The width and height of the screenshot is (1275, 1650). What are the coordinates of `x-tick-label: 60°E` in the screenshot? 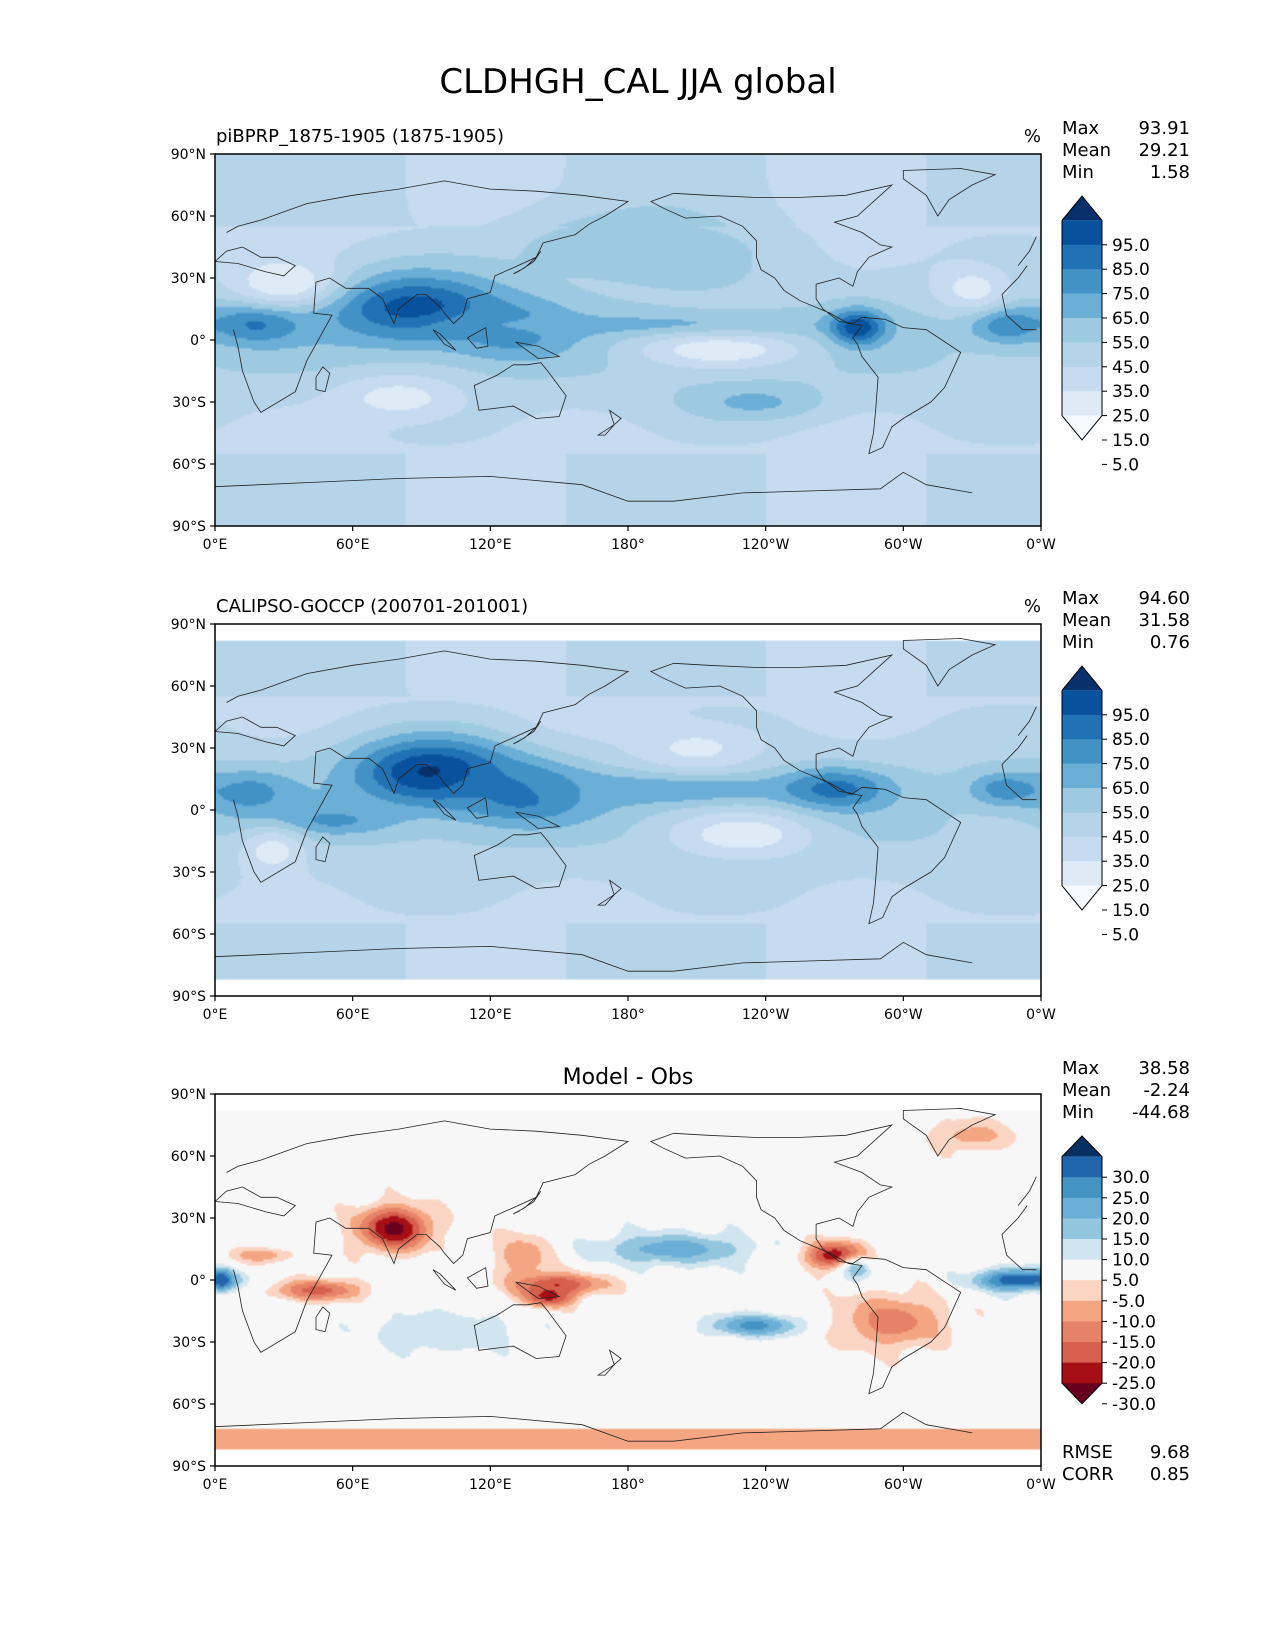 It's located at (353, 1015).